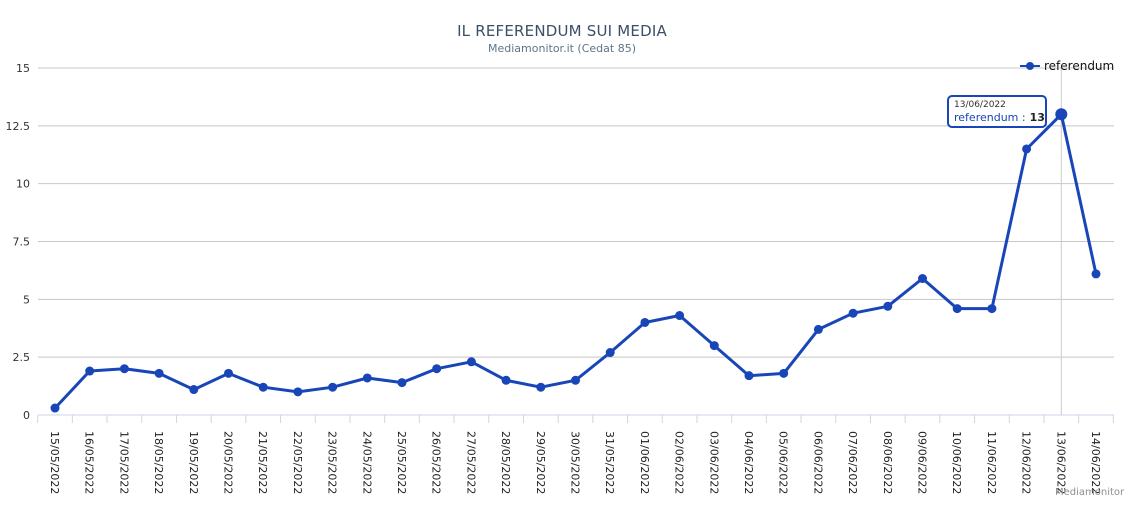 The height and width of the screenshot is (510, 1140). I want to click on x-tick-label: 30/05/2022, so click(575, 462).